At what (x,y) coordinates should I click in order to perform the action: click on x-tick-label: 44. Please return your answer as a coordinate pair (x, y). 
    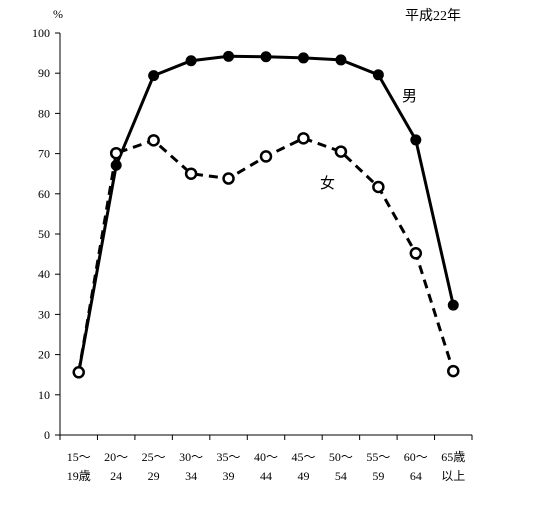
    Looking at the image, I should click on (266, 476).